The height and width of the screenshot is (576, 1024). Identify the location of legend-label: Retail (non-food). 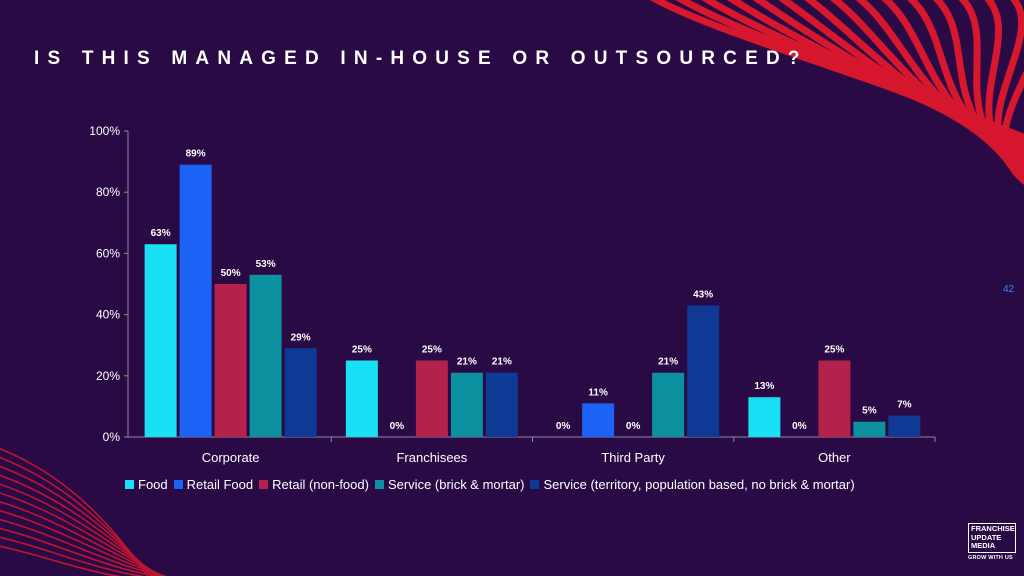
(320, 484).